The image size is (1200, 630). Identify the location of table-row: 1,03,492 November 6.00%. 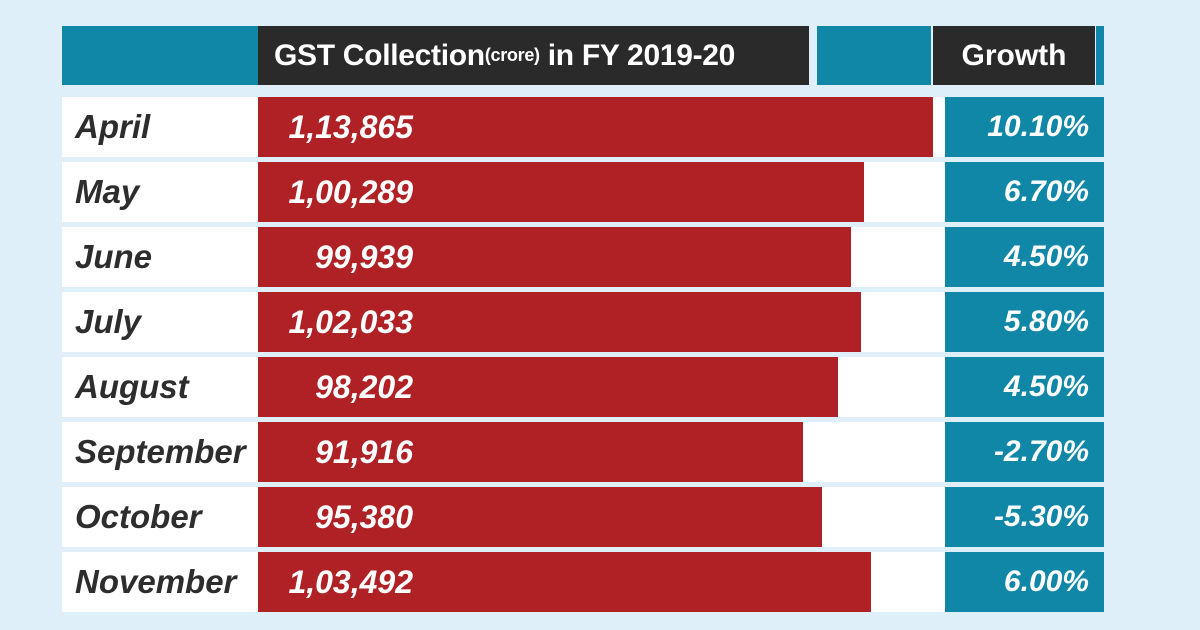
(600, 582).